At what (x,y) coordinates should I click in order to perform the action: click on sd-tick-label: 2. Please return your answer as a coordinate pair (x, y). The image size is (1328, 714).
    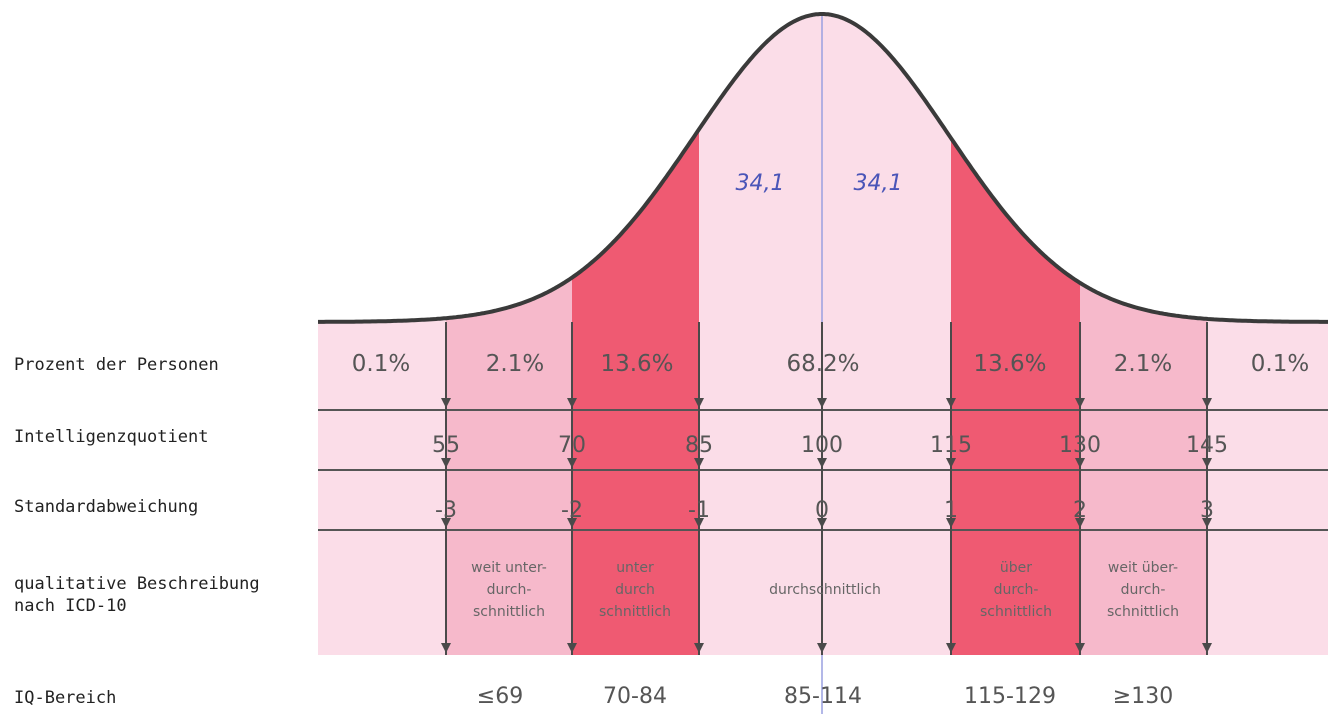
    Looking at the image, I should click on (1080, 510).